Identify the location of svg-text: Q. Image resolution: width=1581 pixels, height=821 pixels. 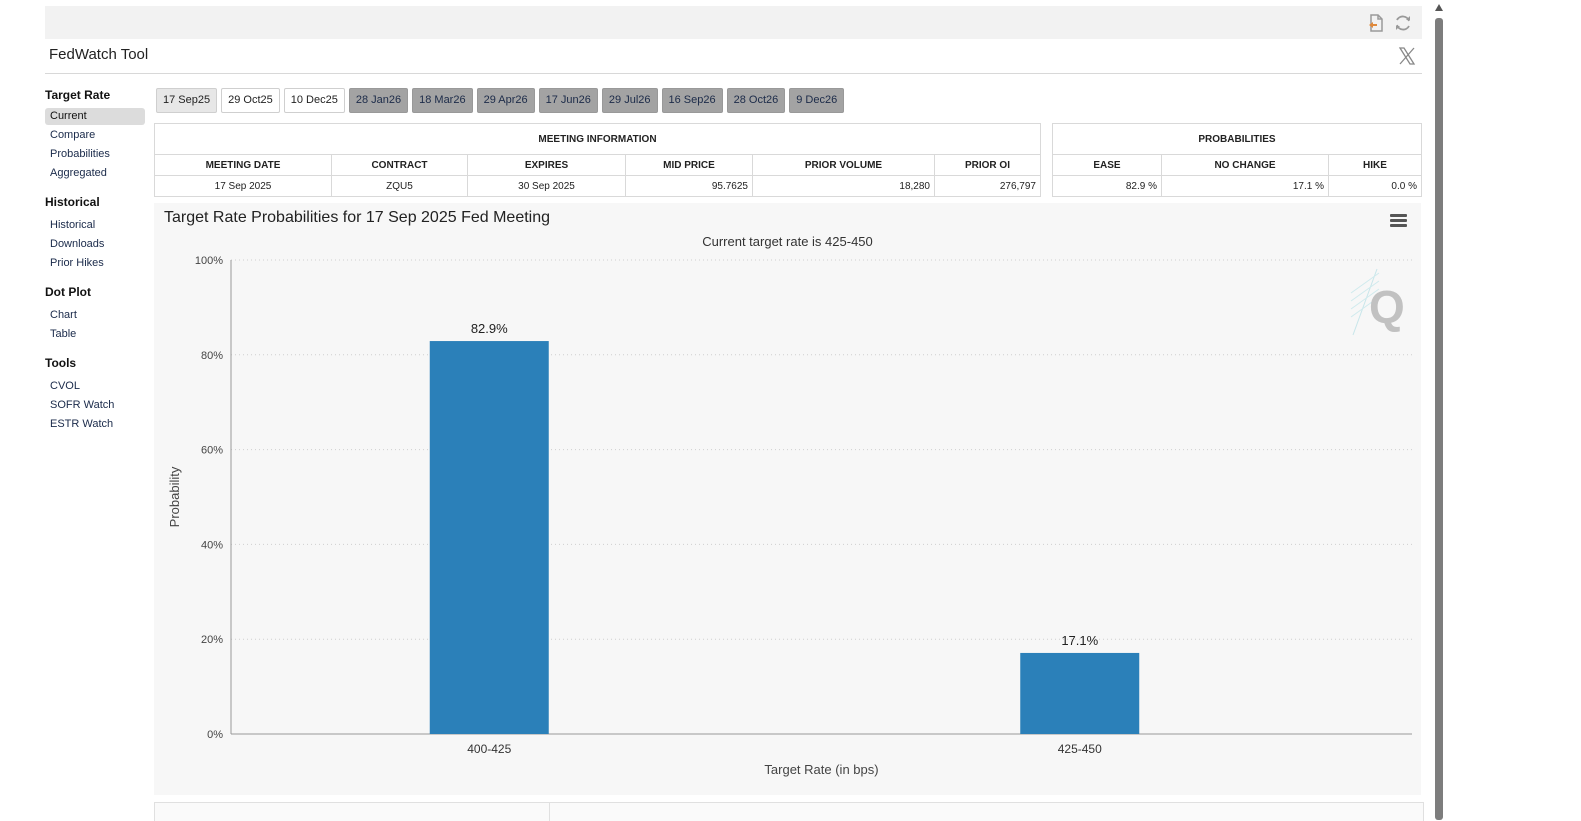
(1387, 307).